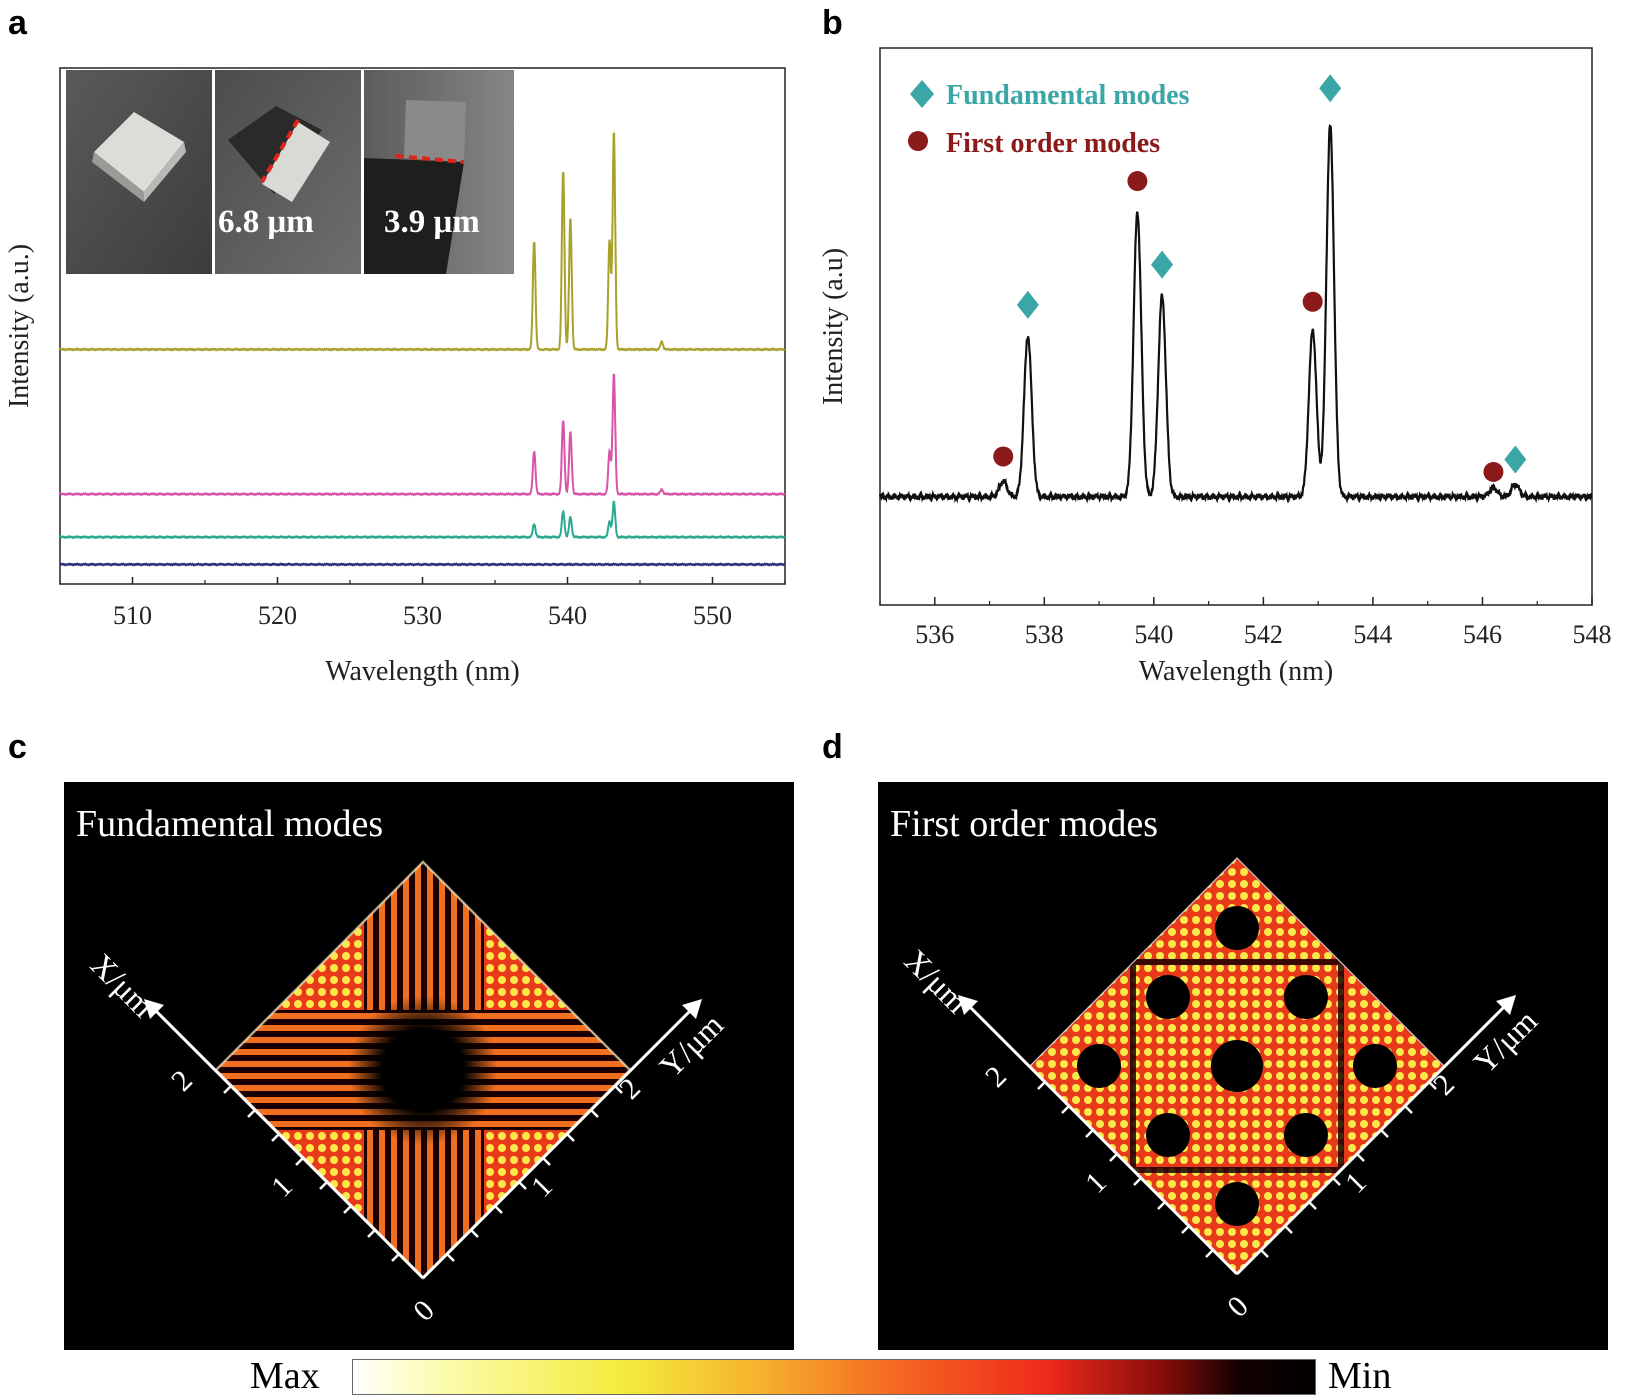 The height and width of the screenshot is (1400, 1630). What do you see at coordinates (1068, 95) in the screenshot?
I see `legend-fundamental-label: Fundamental modes` at bounding box center [1068, 95].